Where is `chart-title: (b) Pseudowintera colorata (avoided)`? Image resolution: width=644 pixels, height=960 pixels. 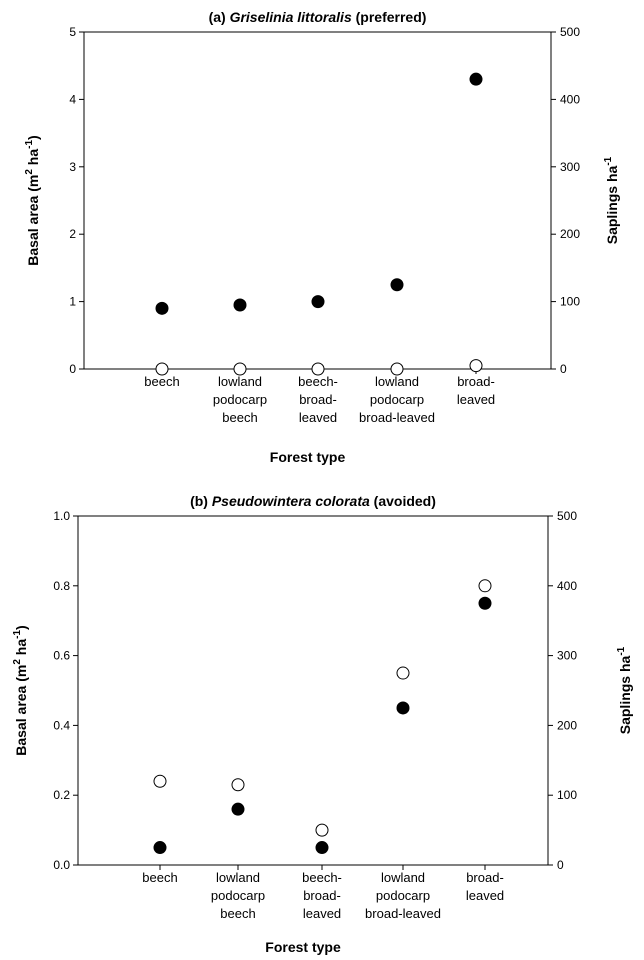 chart-title: (b) Pseudowintera colorata (avoided) is located at coordinates (313, 501).